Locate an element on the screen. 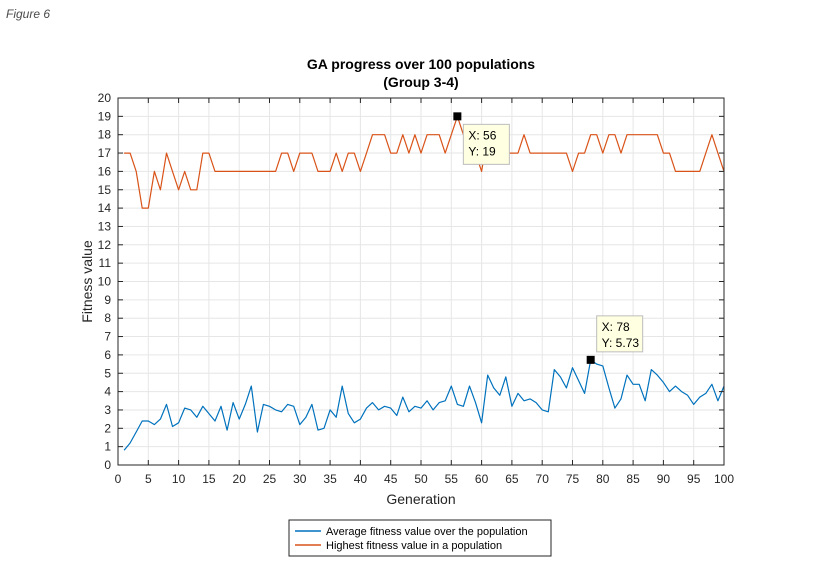 This screenshot has height=568, width=829. y-tick-label: 20 is located at coordinates (105, 98).